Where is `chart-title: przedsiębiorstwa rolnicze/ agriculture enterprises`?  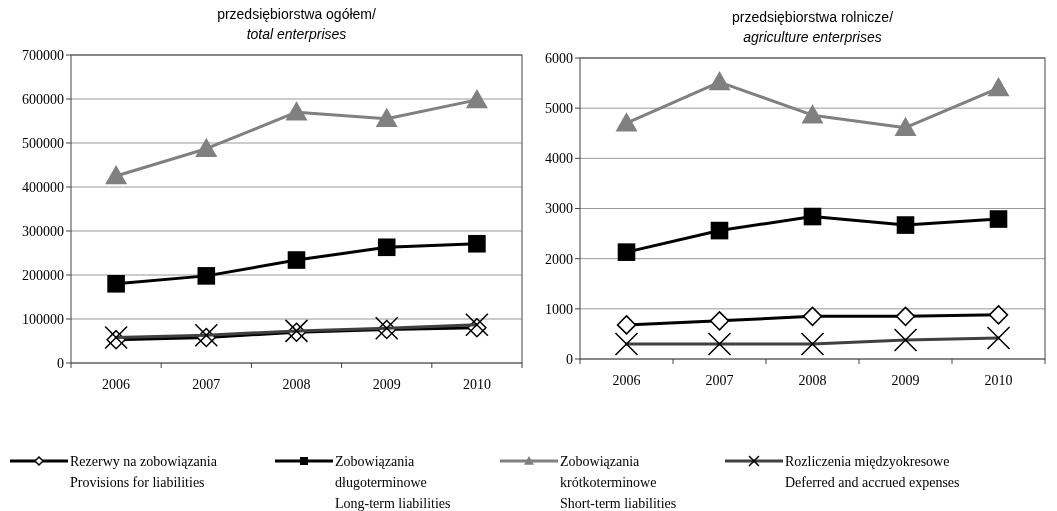
chart-title: przedsiębiorstwa rolnicze/ agriculture enterprises is located at coordinates (812, 27).